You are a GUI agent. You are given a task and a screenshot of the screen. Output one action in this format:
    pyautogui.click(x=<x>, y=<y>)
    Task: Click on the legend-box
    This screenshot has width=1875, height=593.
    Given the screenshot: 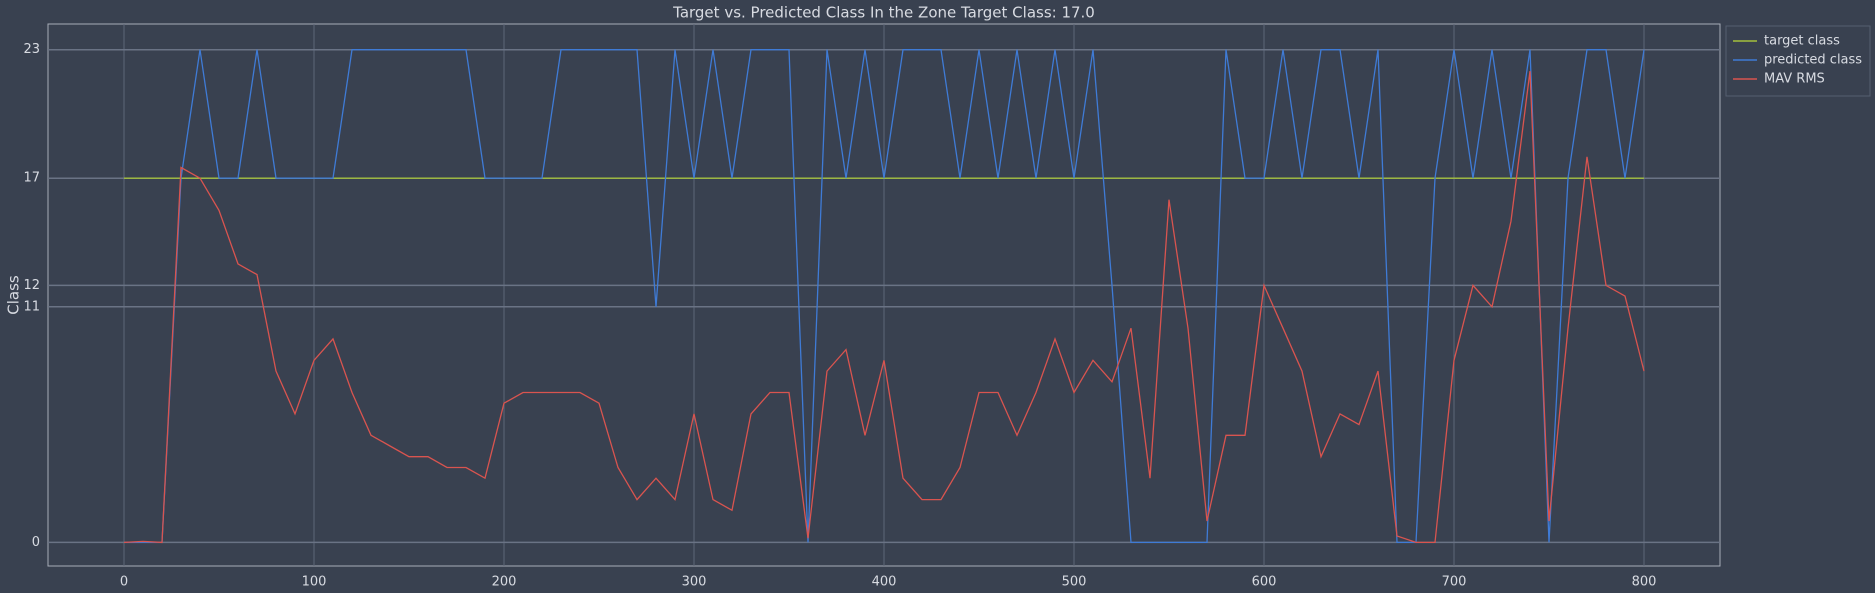 What is the action you would take?
    pyautogui.click(x=1798, y=61)
    